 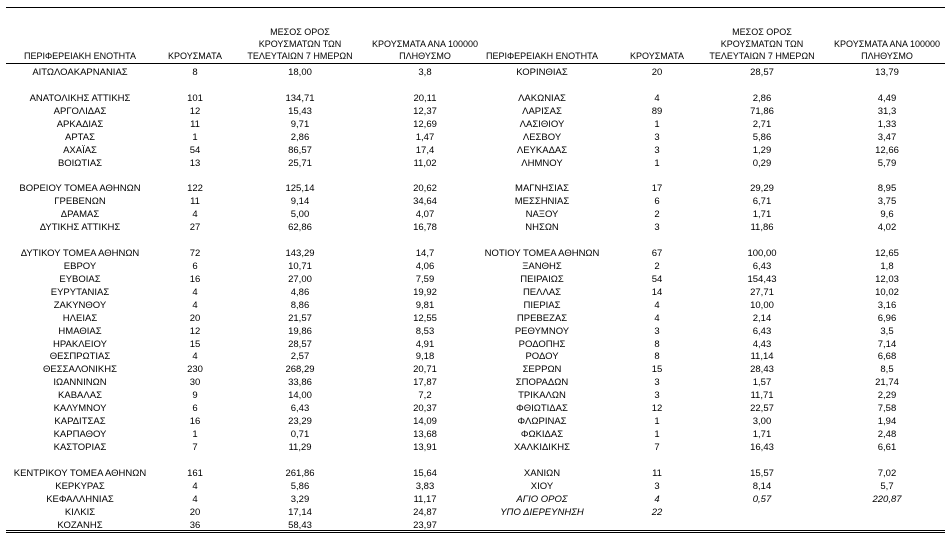 I want to click on region-name: ΚΑΛΥΜΝΟΥ, so click(x=80, y=409).